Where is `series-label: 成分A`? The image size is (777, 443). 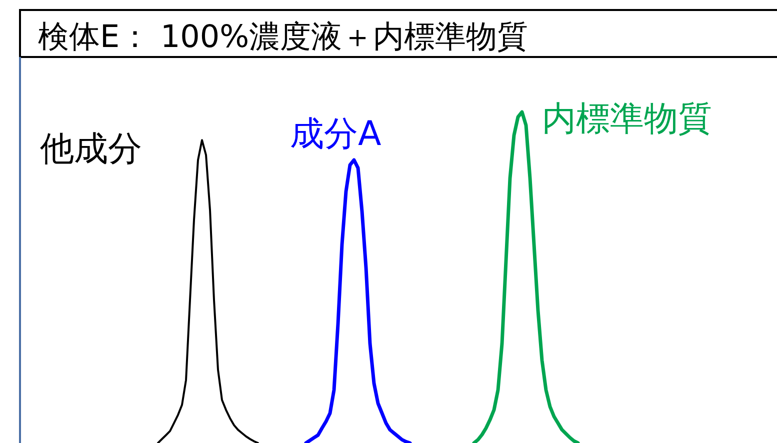
series-label: 成分A is located at coordinates (336, 134).